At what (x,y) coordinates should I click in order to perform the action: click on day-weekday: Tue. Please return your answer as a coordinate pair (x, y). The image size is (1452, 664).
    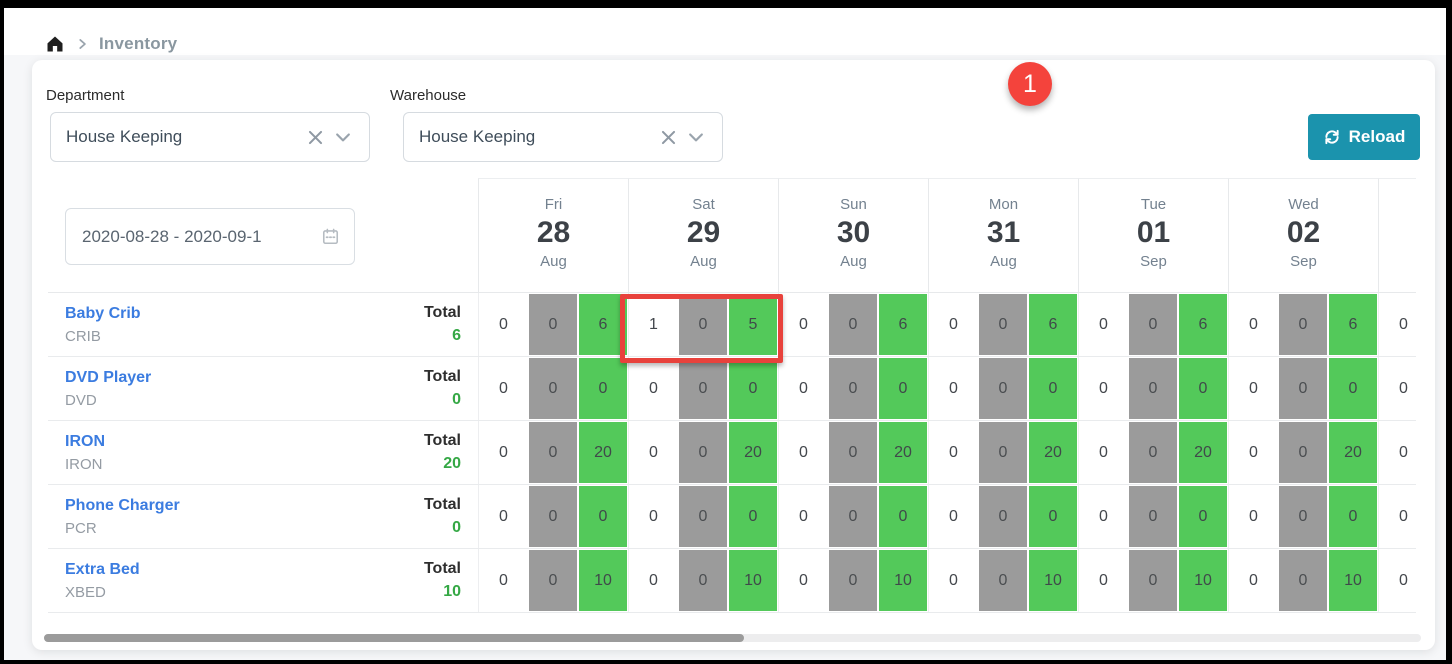
    Looking at the image, I should click on (1153, 204).